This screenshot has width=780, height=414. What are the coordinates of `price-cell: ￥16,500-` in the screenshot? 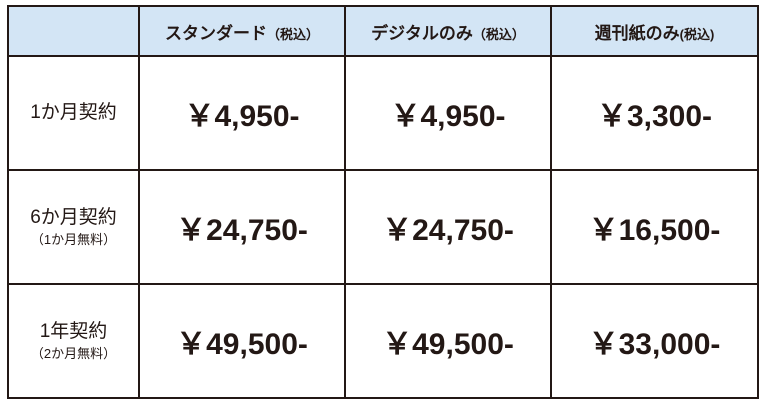 It's located at (654, 227).